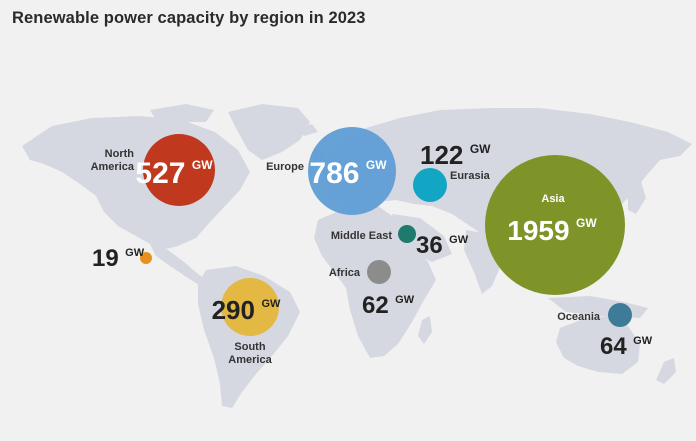 The image size is (696, 441). What do you see at coordinates (160, 173) in the screenshot?
I see `value-north-america-number: 527` at bounding box center [160, 173].